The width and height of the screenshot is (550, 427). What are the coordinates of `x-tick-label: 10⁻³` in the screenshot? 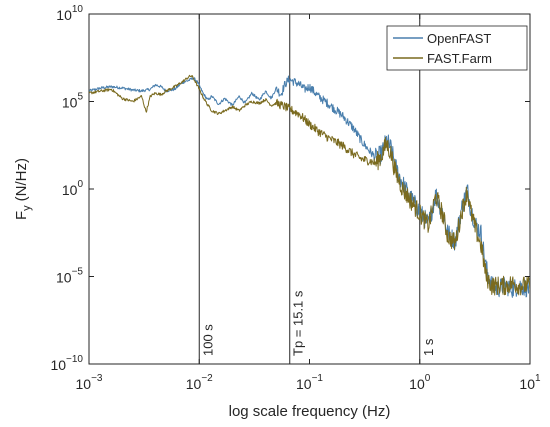 It's located at (89, 382).